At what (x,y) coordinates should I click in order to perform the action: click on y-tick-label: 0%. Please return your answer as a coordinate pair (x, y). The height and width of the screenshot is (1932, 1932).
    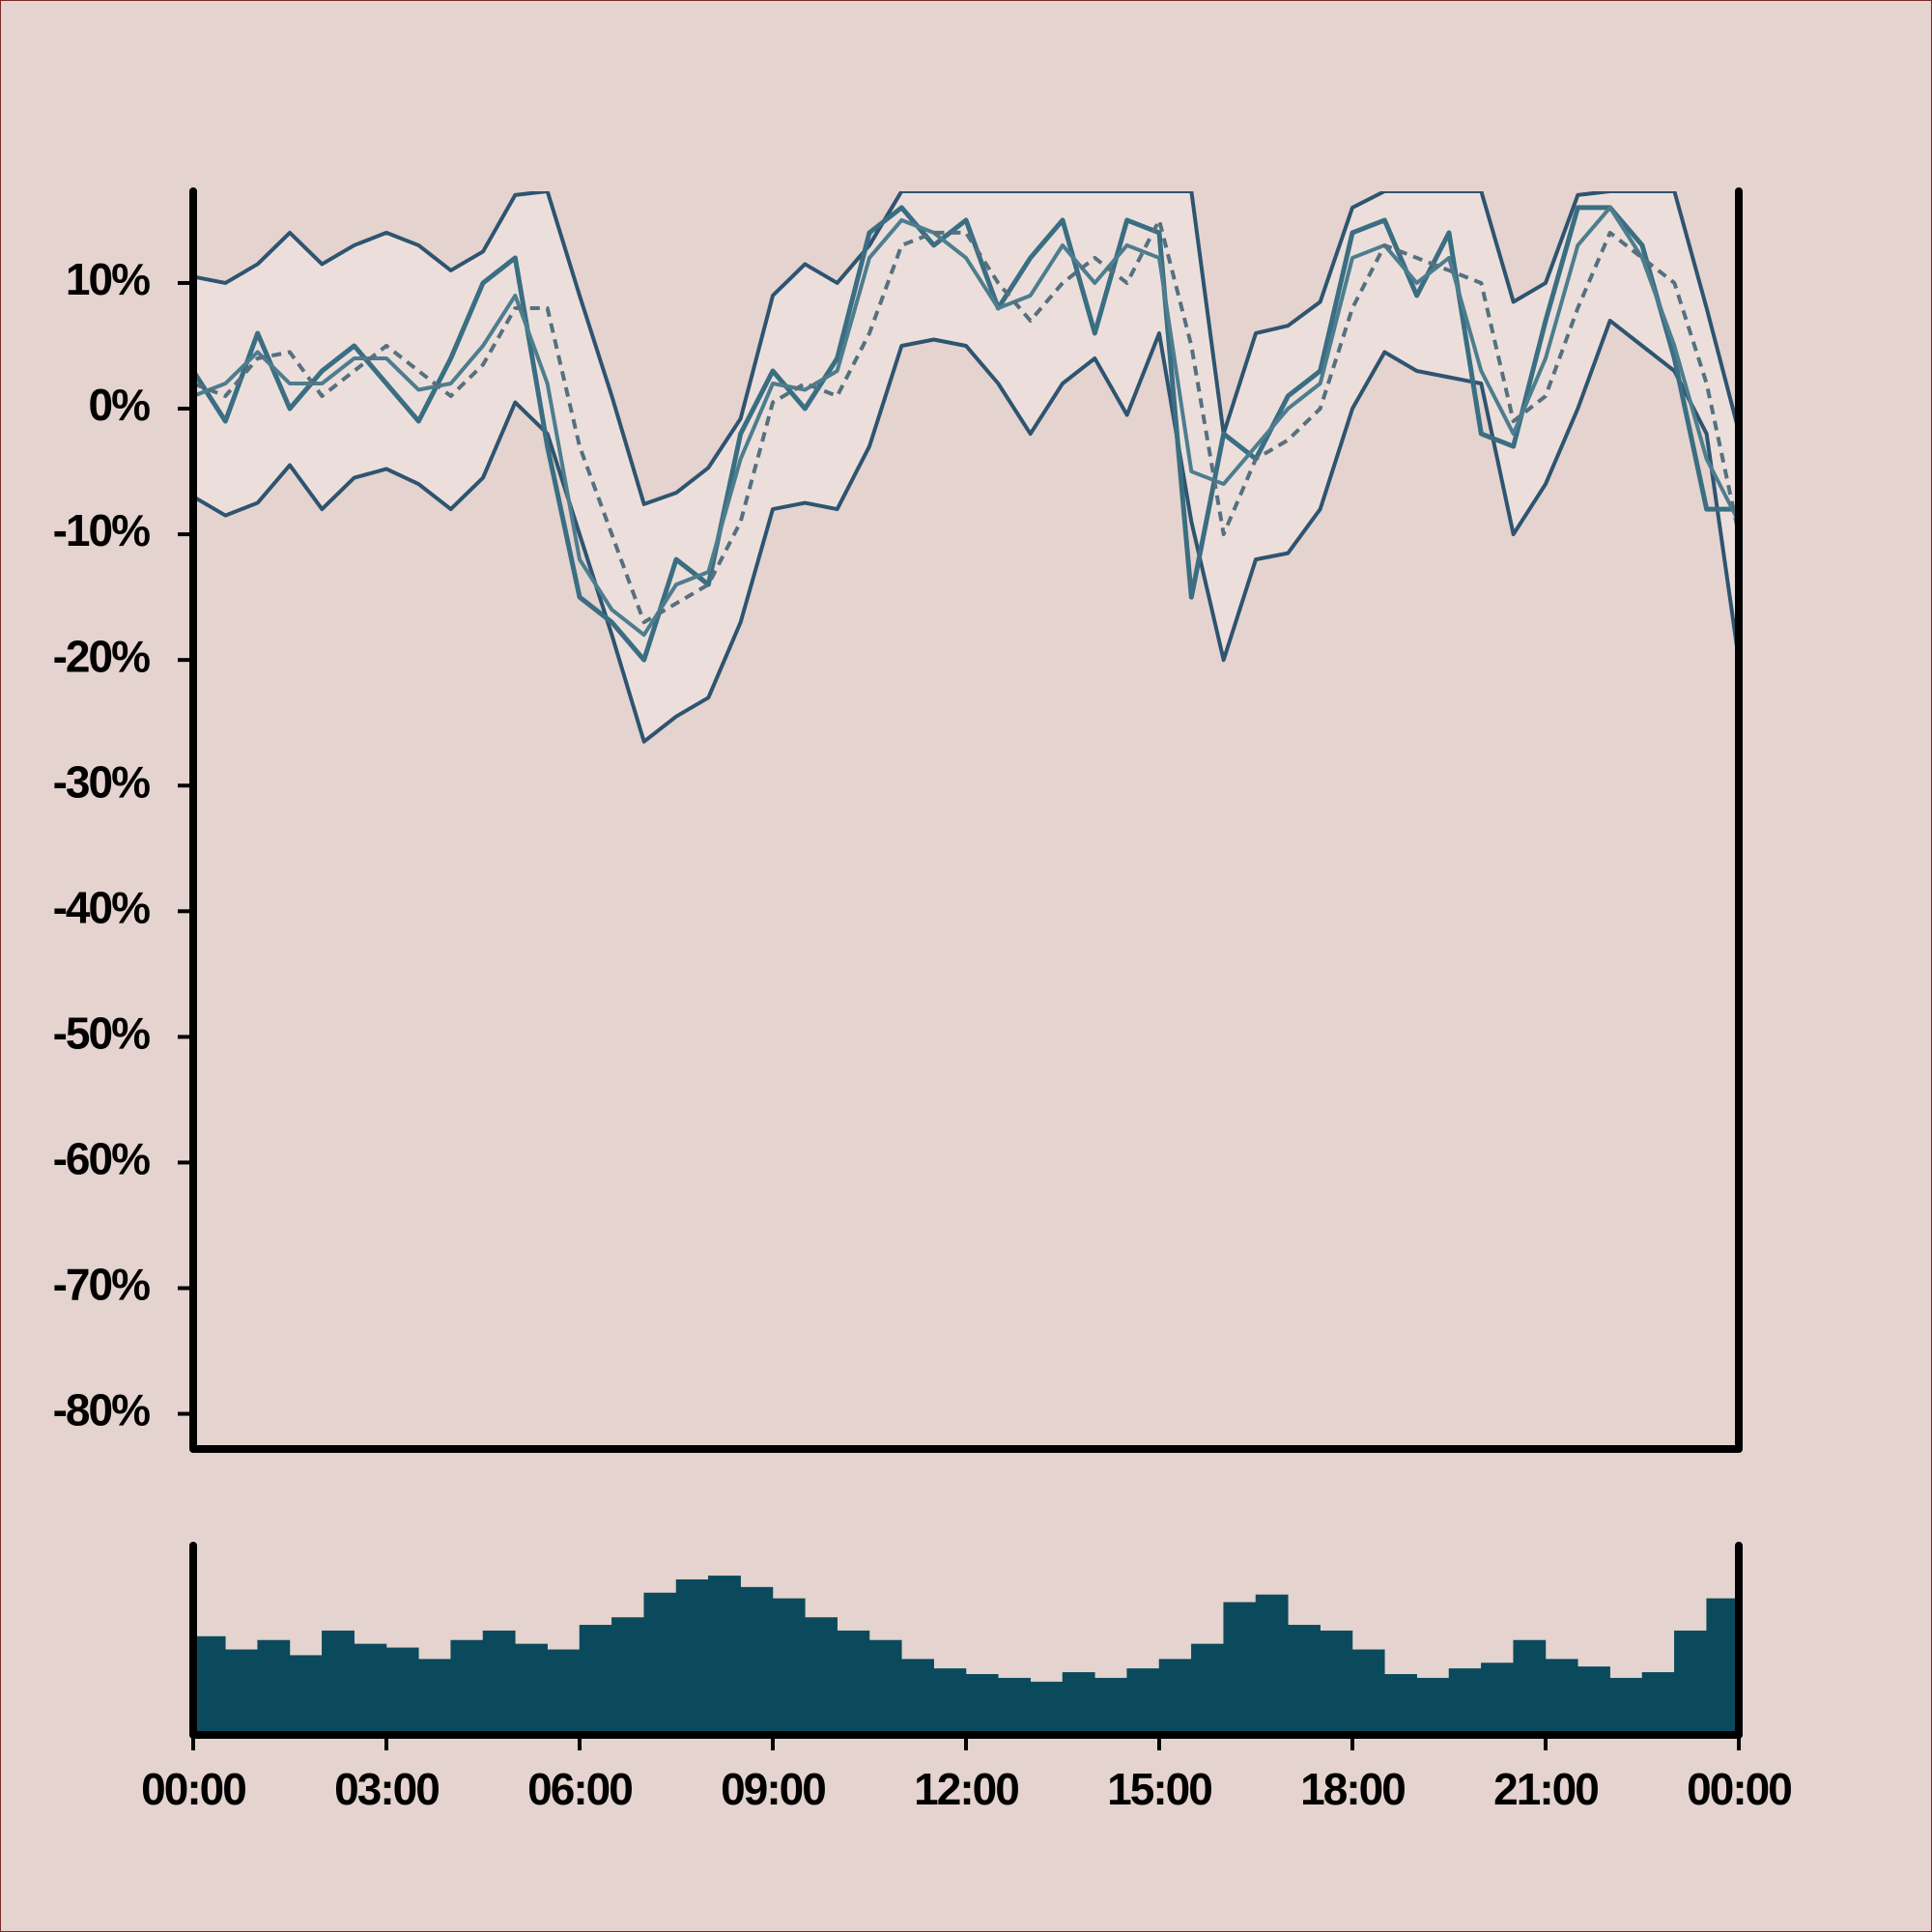
    Looking at the image, I should click on (120, 405).